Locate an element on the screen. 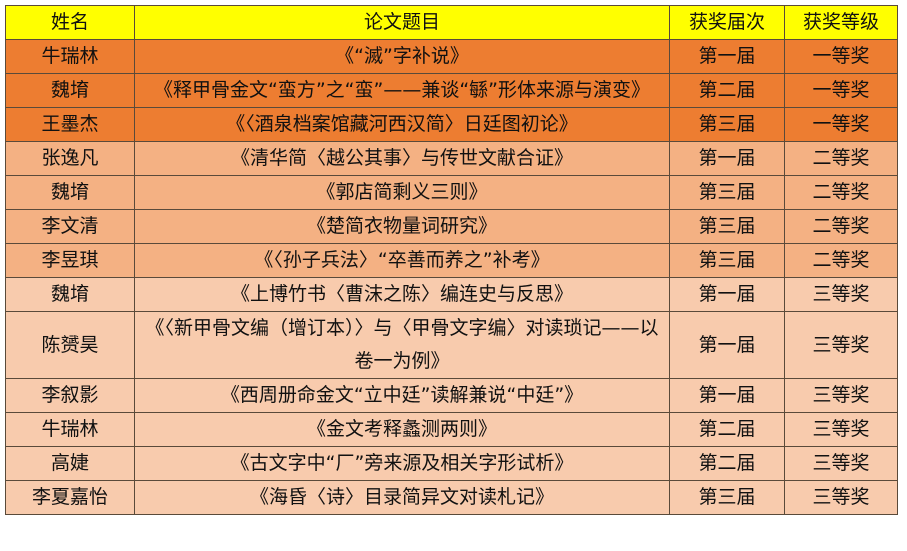 The height and width of the screenshot is (551, 907). cell-title: 《释甲骨金文“蛮方”之“蛮”——兼谈“緐”形体来源与演变》 is located at coordinates (402, 90).